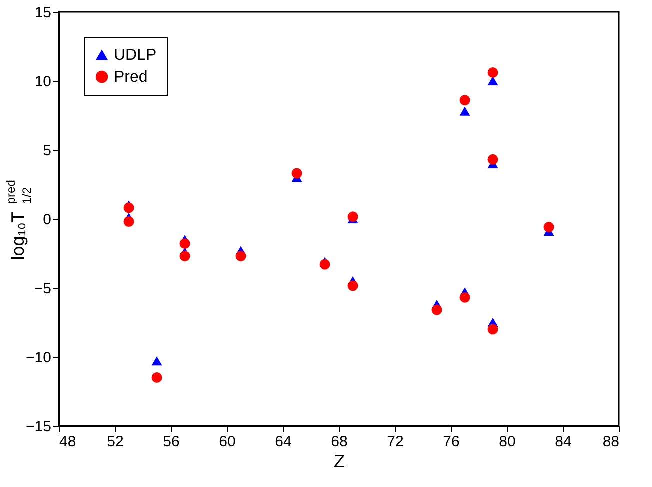 Image resolution: width=652 pixels, height=487 pixels. Describe the element at coordinates (47, 220) in the screenshot. I see `y-tick-label: 0` at that location.